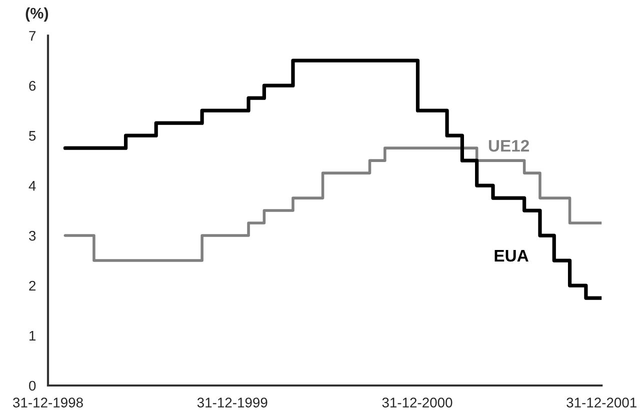  What do you see at coordinates (32, 186) in the screenshot?
I see `y-tick-label: 4` at bounding box center [32, 186].